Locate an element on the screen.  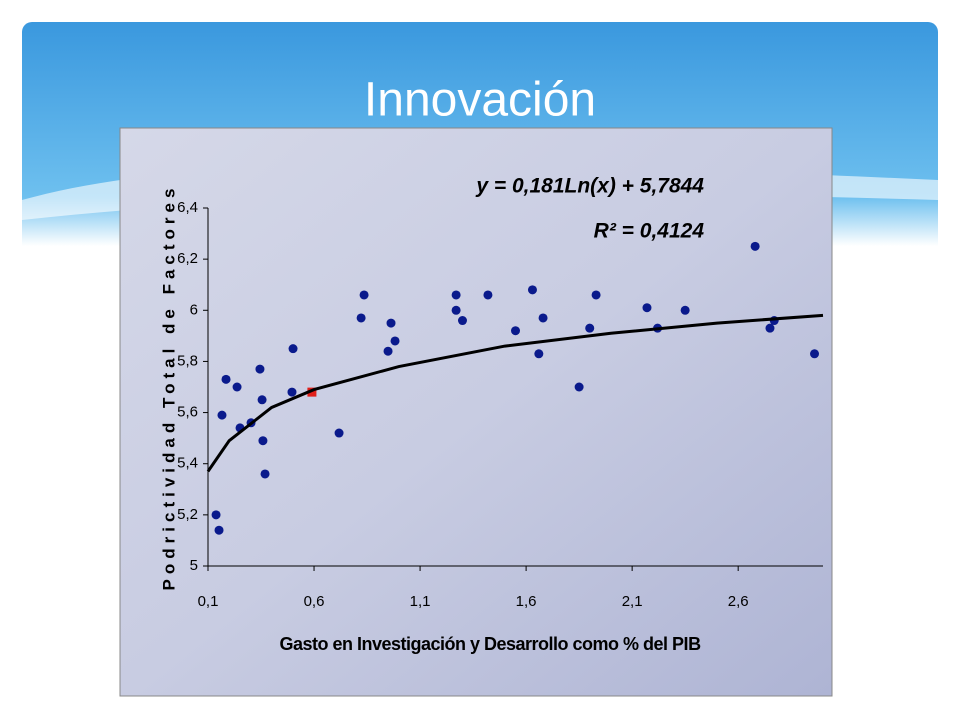
y-tick-label: 5,6 is located at coordinates (187, 412).